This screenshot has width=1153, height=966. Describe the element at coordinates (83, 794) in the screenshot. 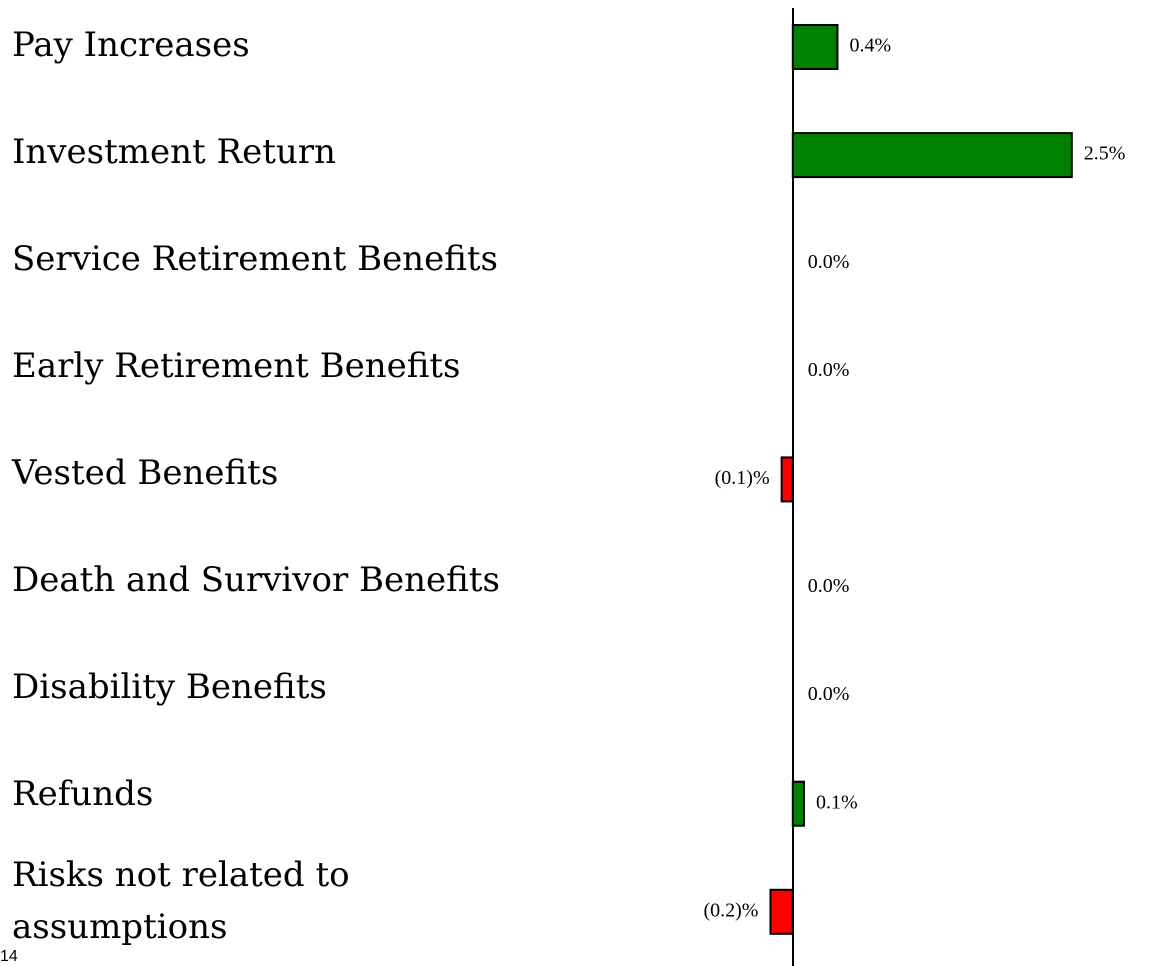

I see `category-label: Refunds` at that location.